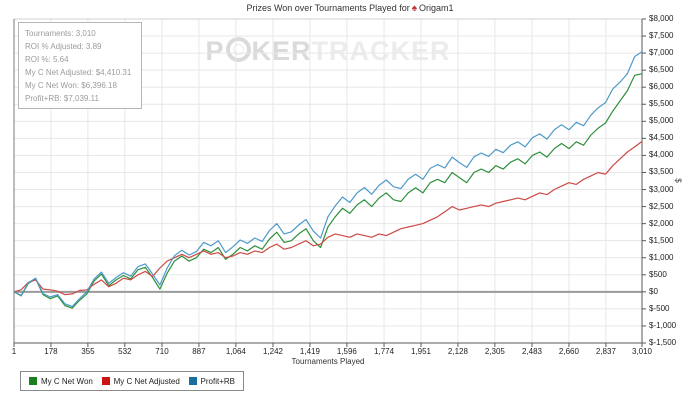 This screenshot has width=700, height=402. Describe the element at coordinates (661, 223) in the screenshot. I see `y-tick-label: $2,000` at that location.